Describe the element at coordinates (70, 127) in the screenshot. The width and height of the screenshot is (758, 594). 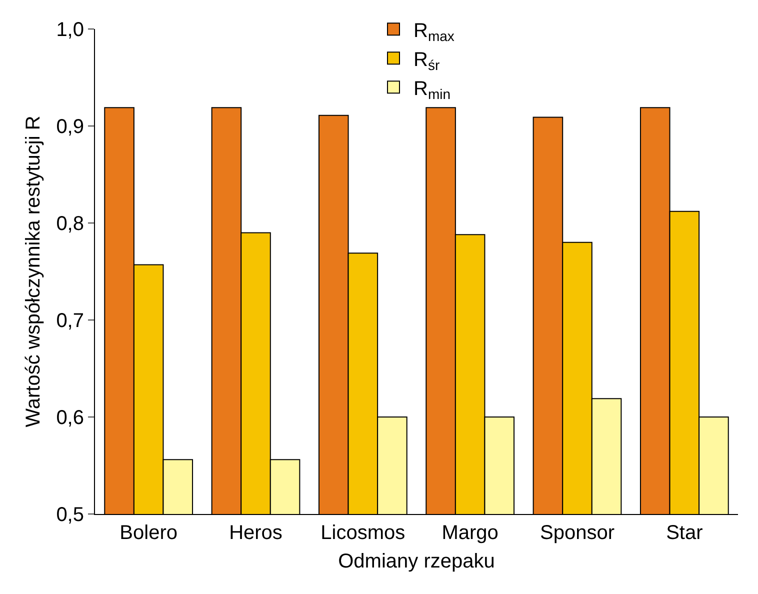
I see `y-tick-label: 0,9` at that location.